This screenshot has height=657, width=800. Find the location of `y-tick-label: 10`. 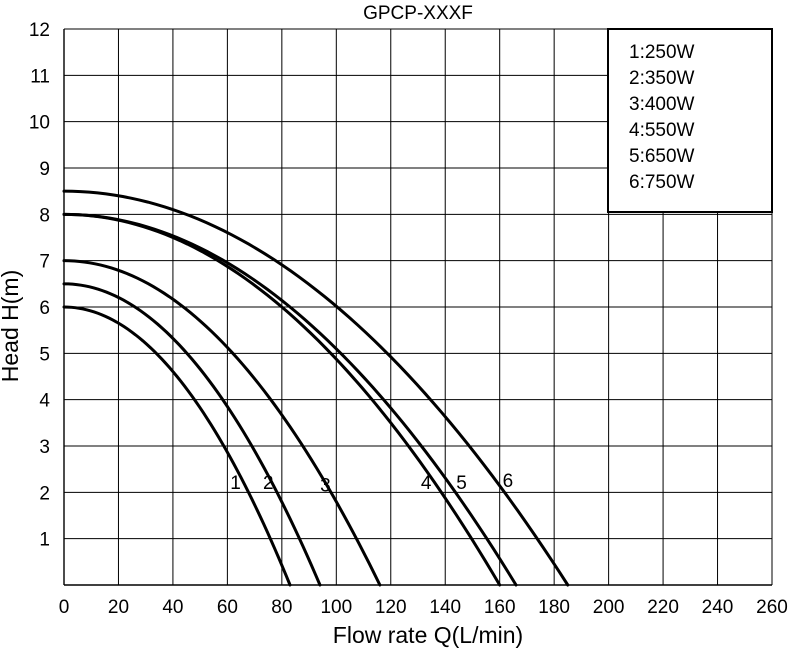

y-tick-label: 10 is located at coordinates (39, 123).